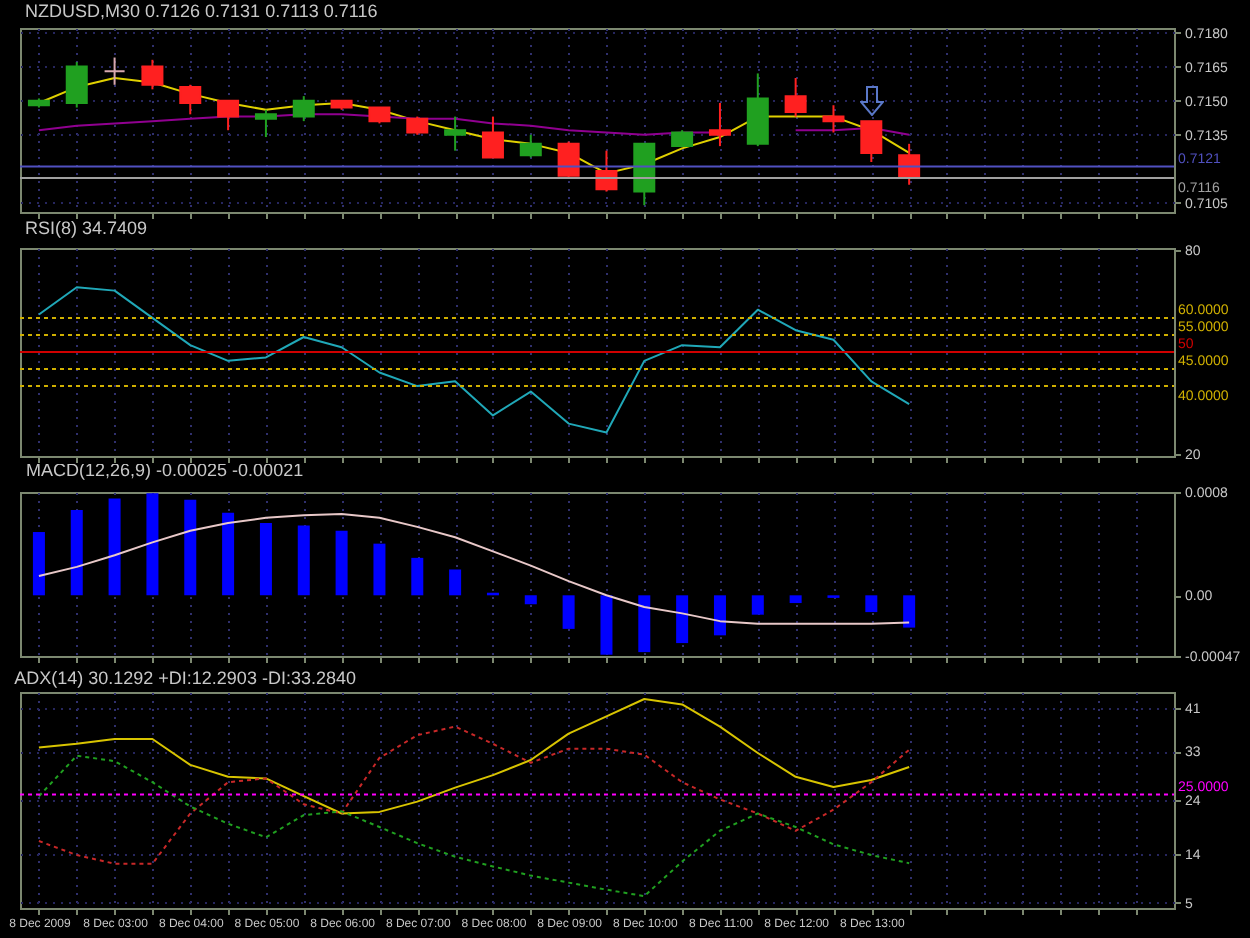  What do you see at coordinates (86, 227) in the screenshot?
I see `chart-title: RSI(8) 34.7409` at bounding box center [86, 227].